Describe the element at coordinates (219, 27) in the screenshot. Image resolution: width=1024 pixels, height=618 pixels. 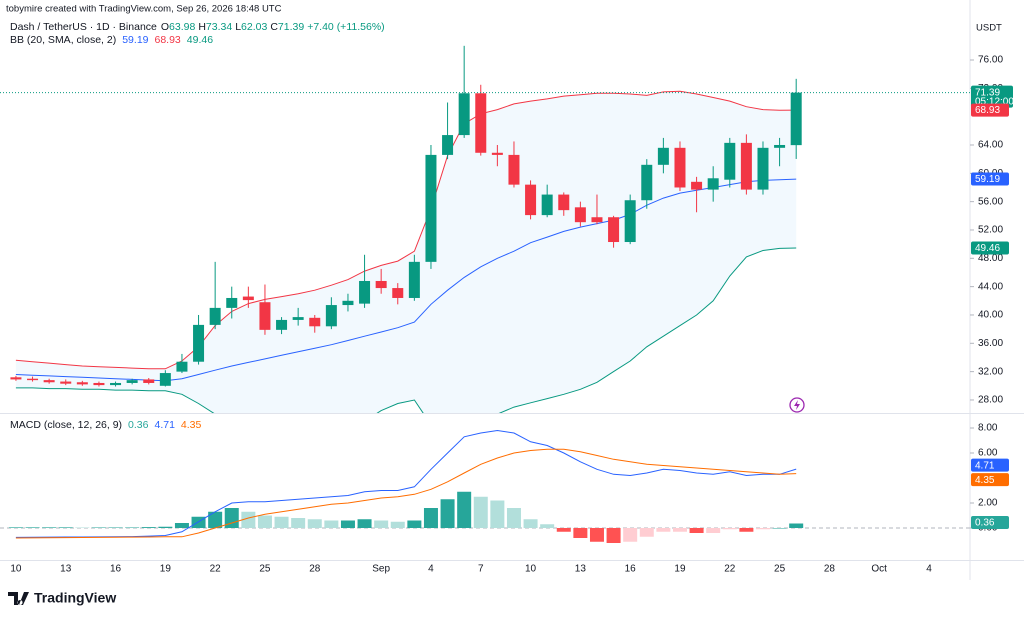
I see `quote-value: 73.34` at that location.